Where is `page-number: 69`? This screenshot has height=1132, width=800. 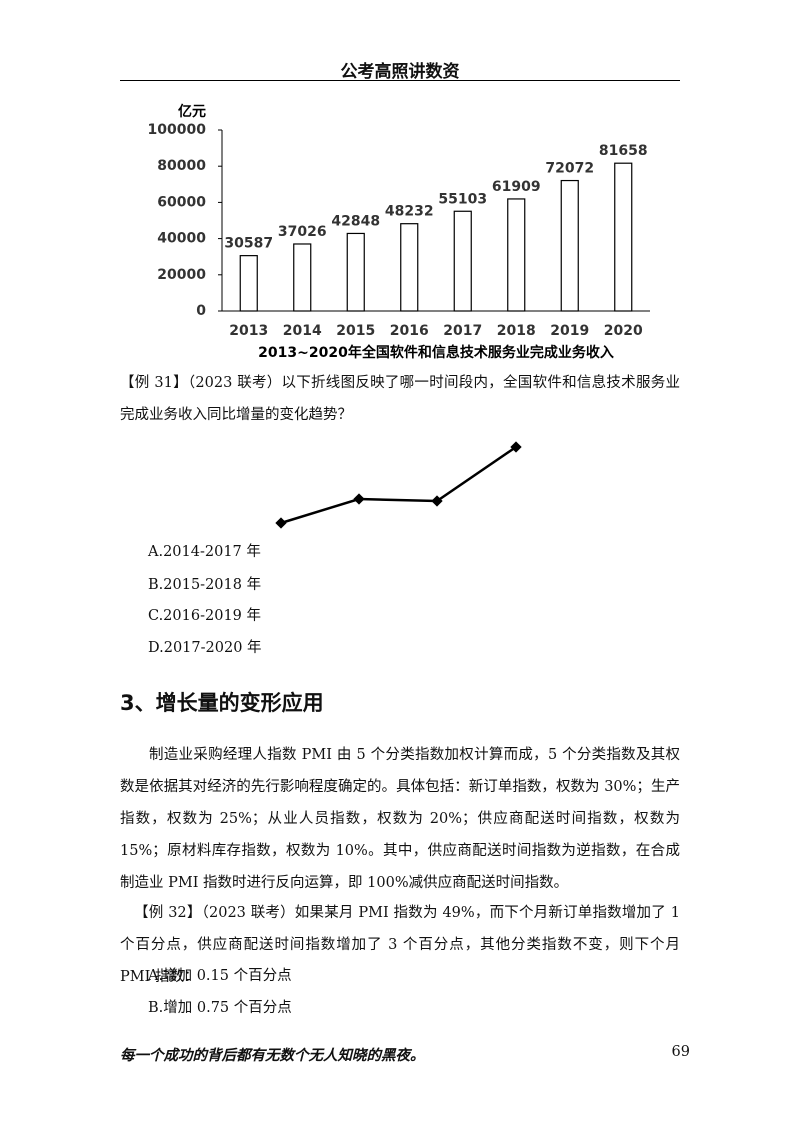 page-number: 69 is located at coordinates (680, 1052).